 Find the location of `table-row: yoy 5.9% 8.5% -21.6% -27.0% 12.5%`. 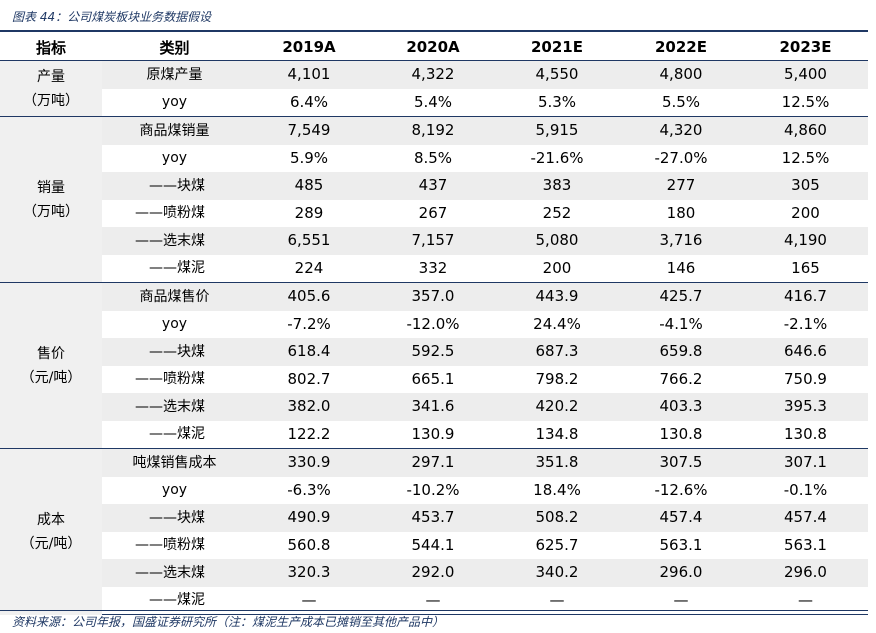

table-row: yoy 5.9% 8.5% -21.6% -27.0% 12.5% is located at coordinates (434, 159).